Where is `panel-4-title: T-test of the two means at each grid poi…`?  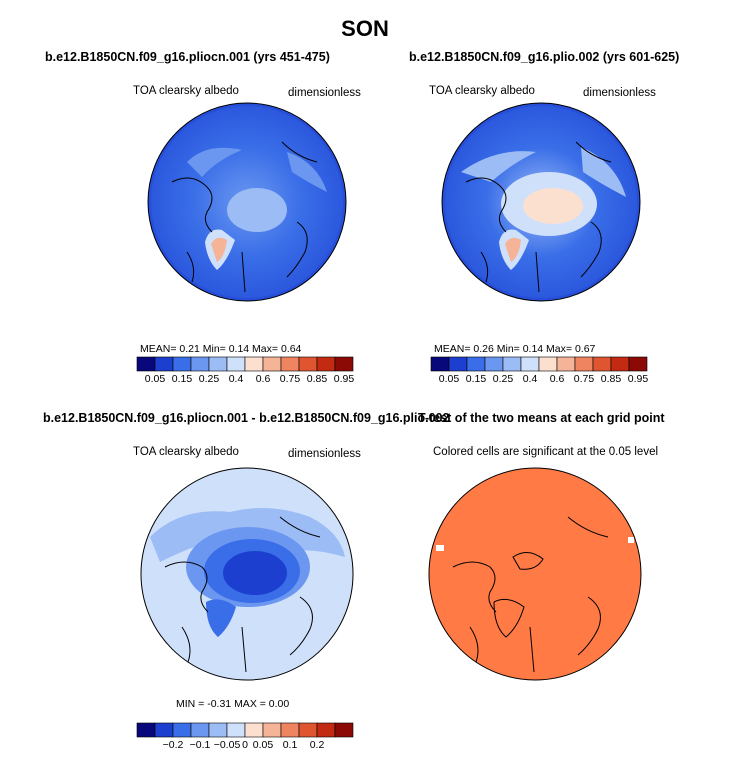
panel-4-title: T-test of the two means at each grid poi… is located at coordinates (541, 418).